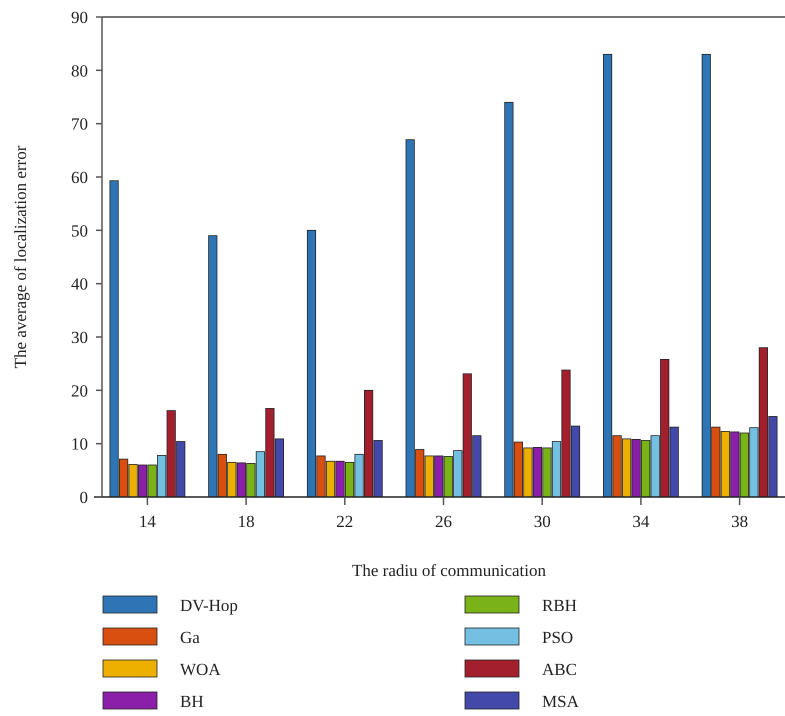 The image size is (785, 716). I want to click on y-tick-label: 20, so click(79, 390).